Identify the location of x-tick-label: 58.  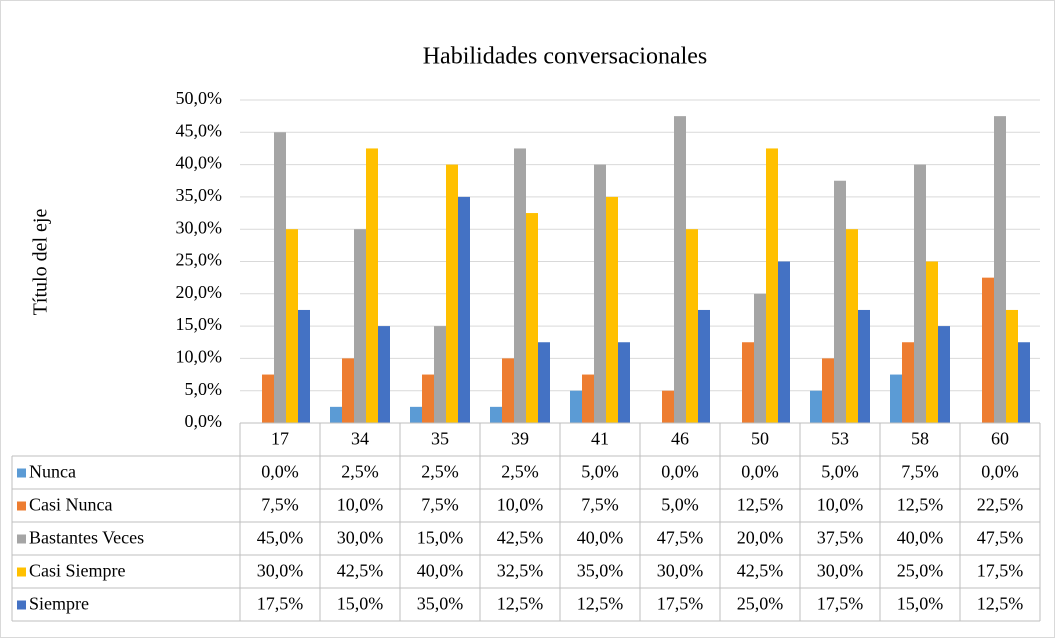
(920, 439).